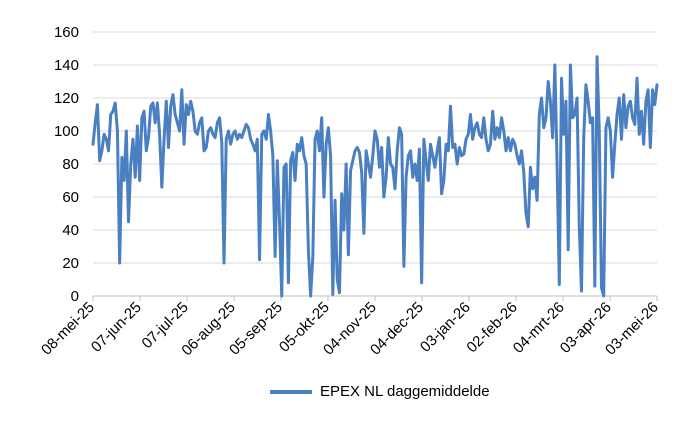 This screenshot has height=435, width=700. I want to click on y-tick-label: 80, so click(70, 164).